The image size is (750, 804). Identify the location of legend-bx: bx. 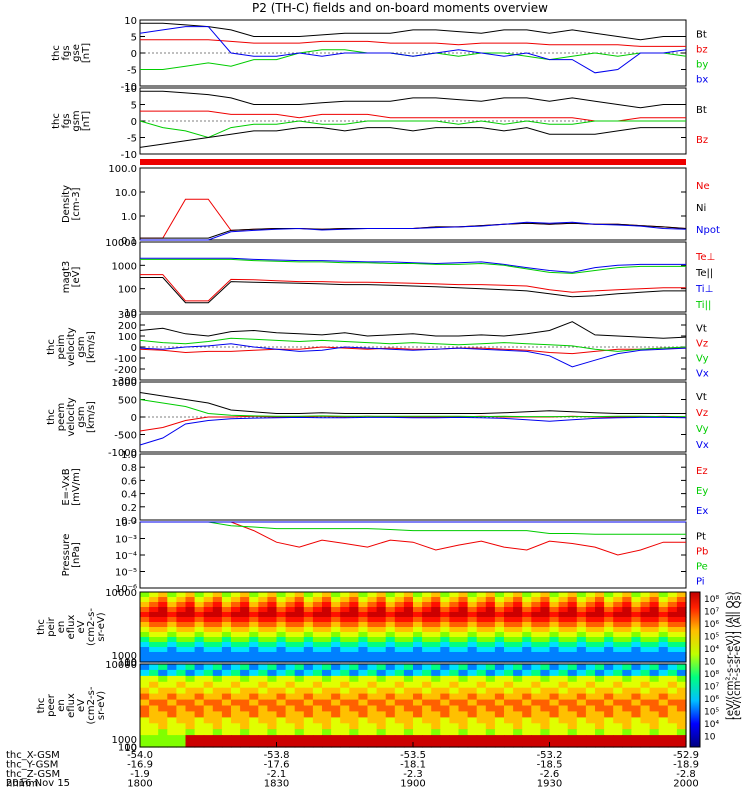
(702, 80).